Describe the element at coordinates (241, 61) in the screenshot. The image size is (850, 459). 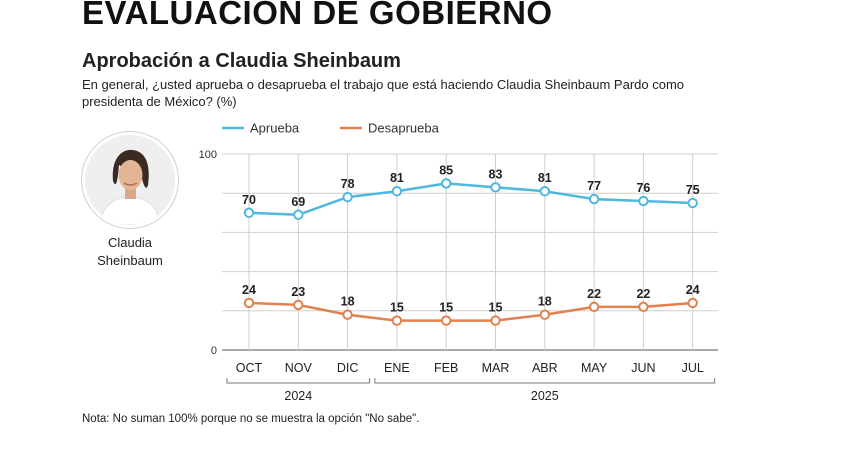
I see `chart-title: Aprobación a Claudia Sheinbaum` at that location.